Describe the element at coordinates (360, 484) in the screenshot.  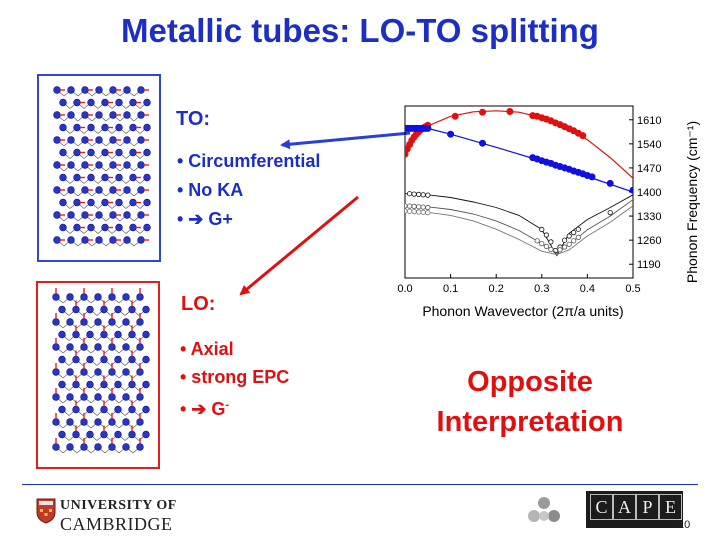
I see `footer-divider` at that location.